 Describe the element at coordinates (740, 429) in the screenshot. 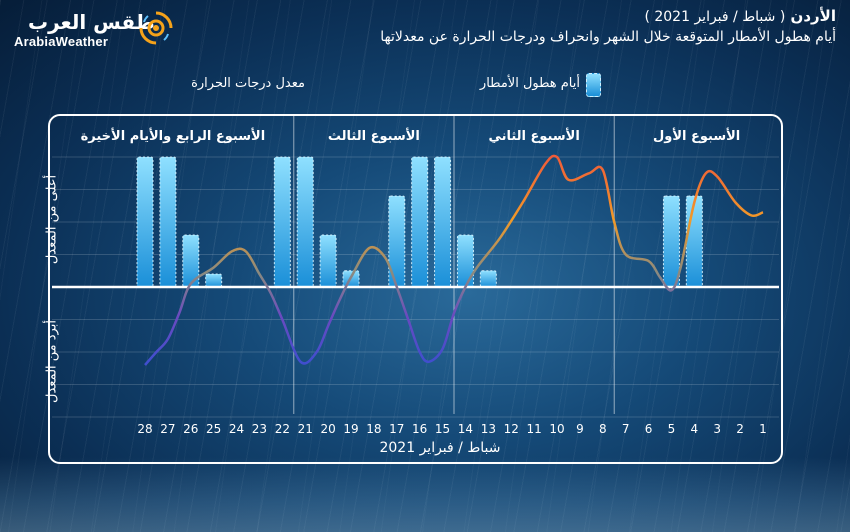

I see `x-tick-label: 2` at that location.